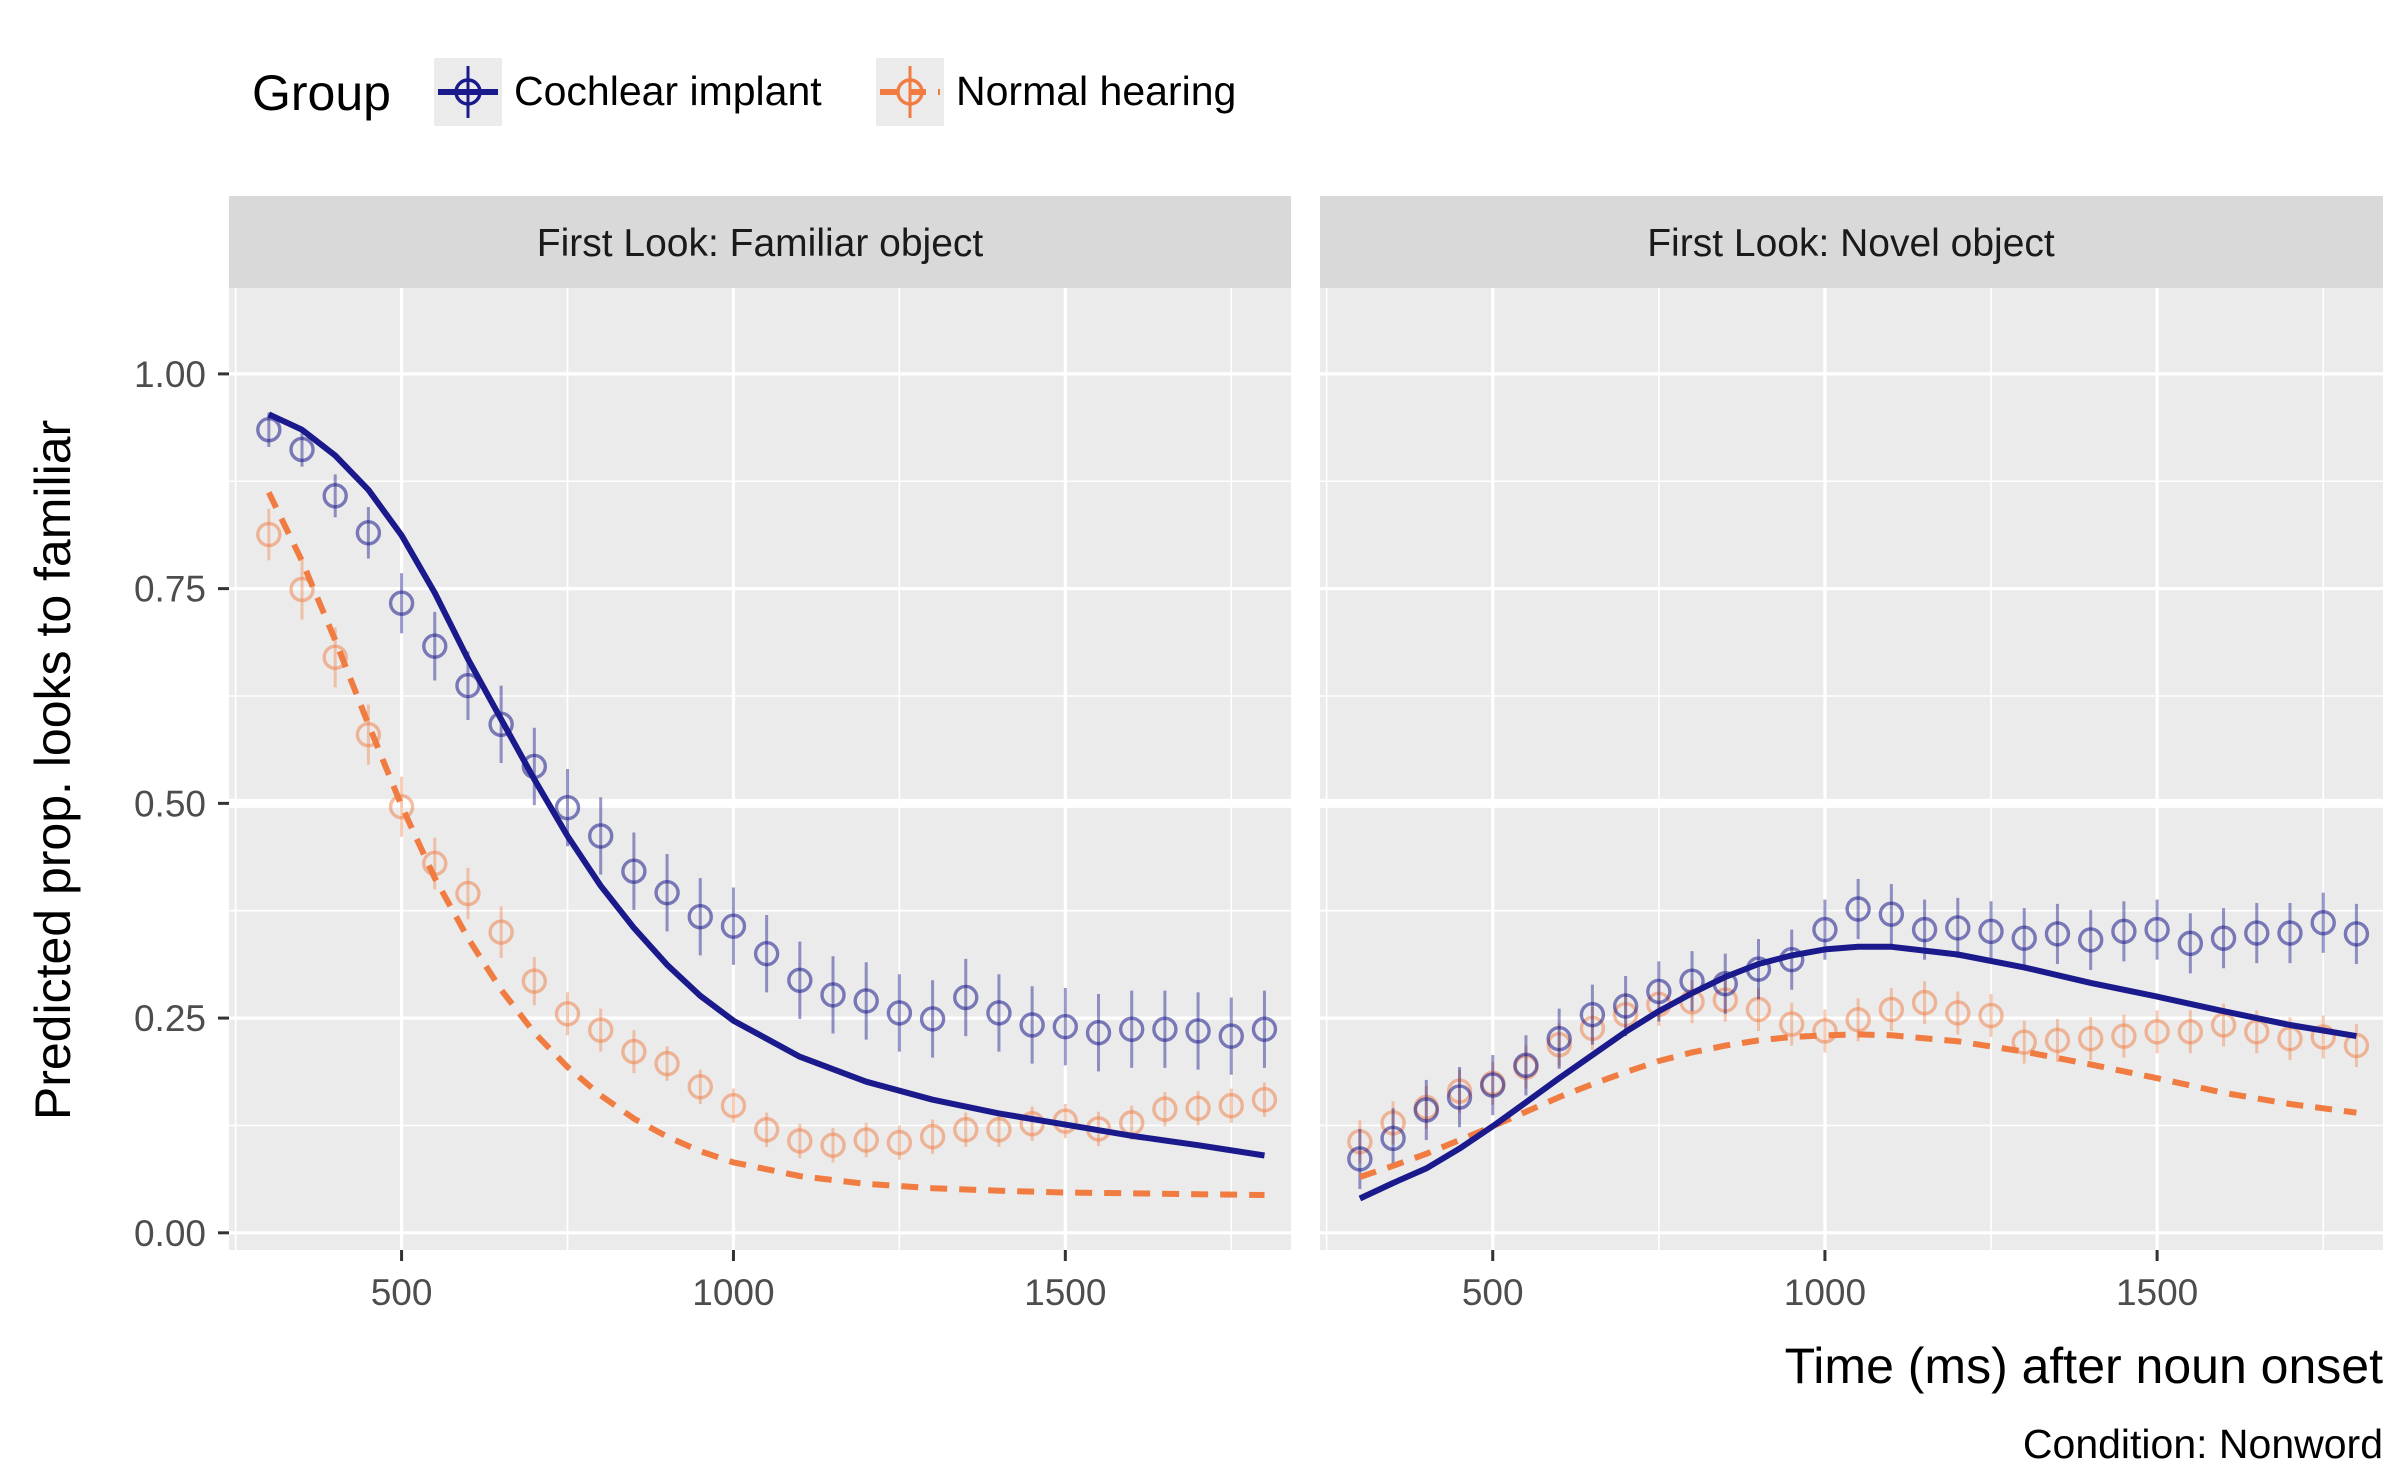 The height and width of the screenshot is (1483, 2400). I want to click on legend: Group Cochlear implant Normal hearing, so click(744, 92).